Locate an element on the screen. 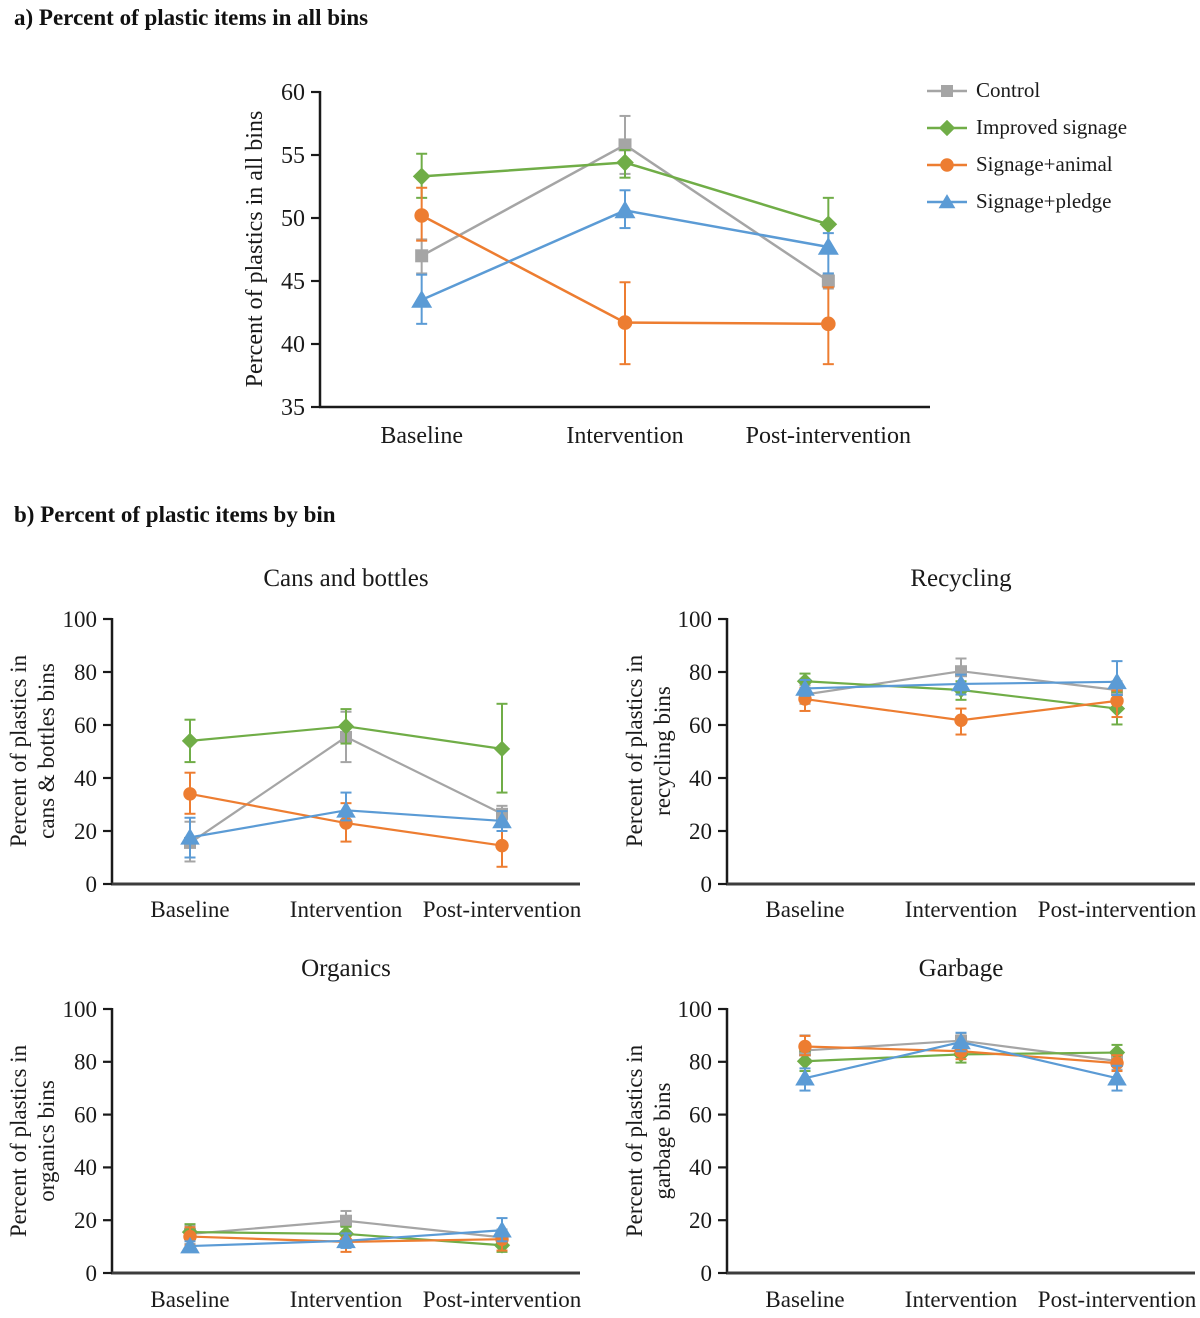  y-axis-label: Percent of plastics in all bins is located at coordinates (255, 249).